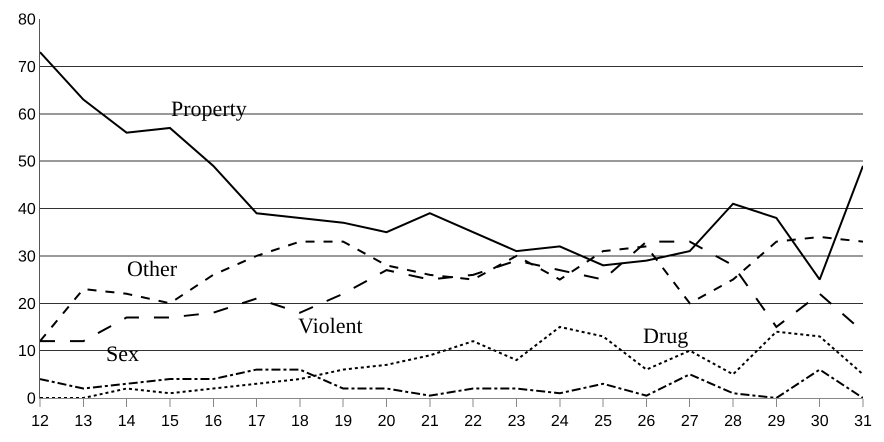  I want to click on series-label: Violent, so click(330, 325).